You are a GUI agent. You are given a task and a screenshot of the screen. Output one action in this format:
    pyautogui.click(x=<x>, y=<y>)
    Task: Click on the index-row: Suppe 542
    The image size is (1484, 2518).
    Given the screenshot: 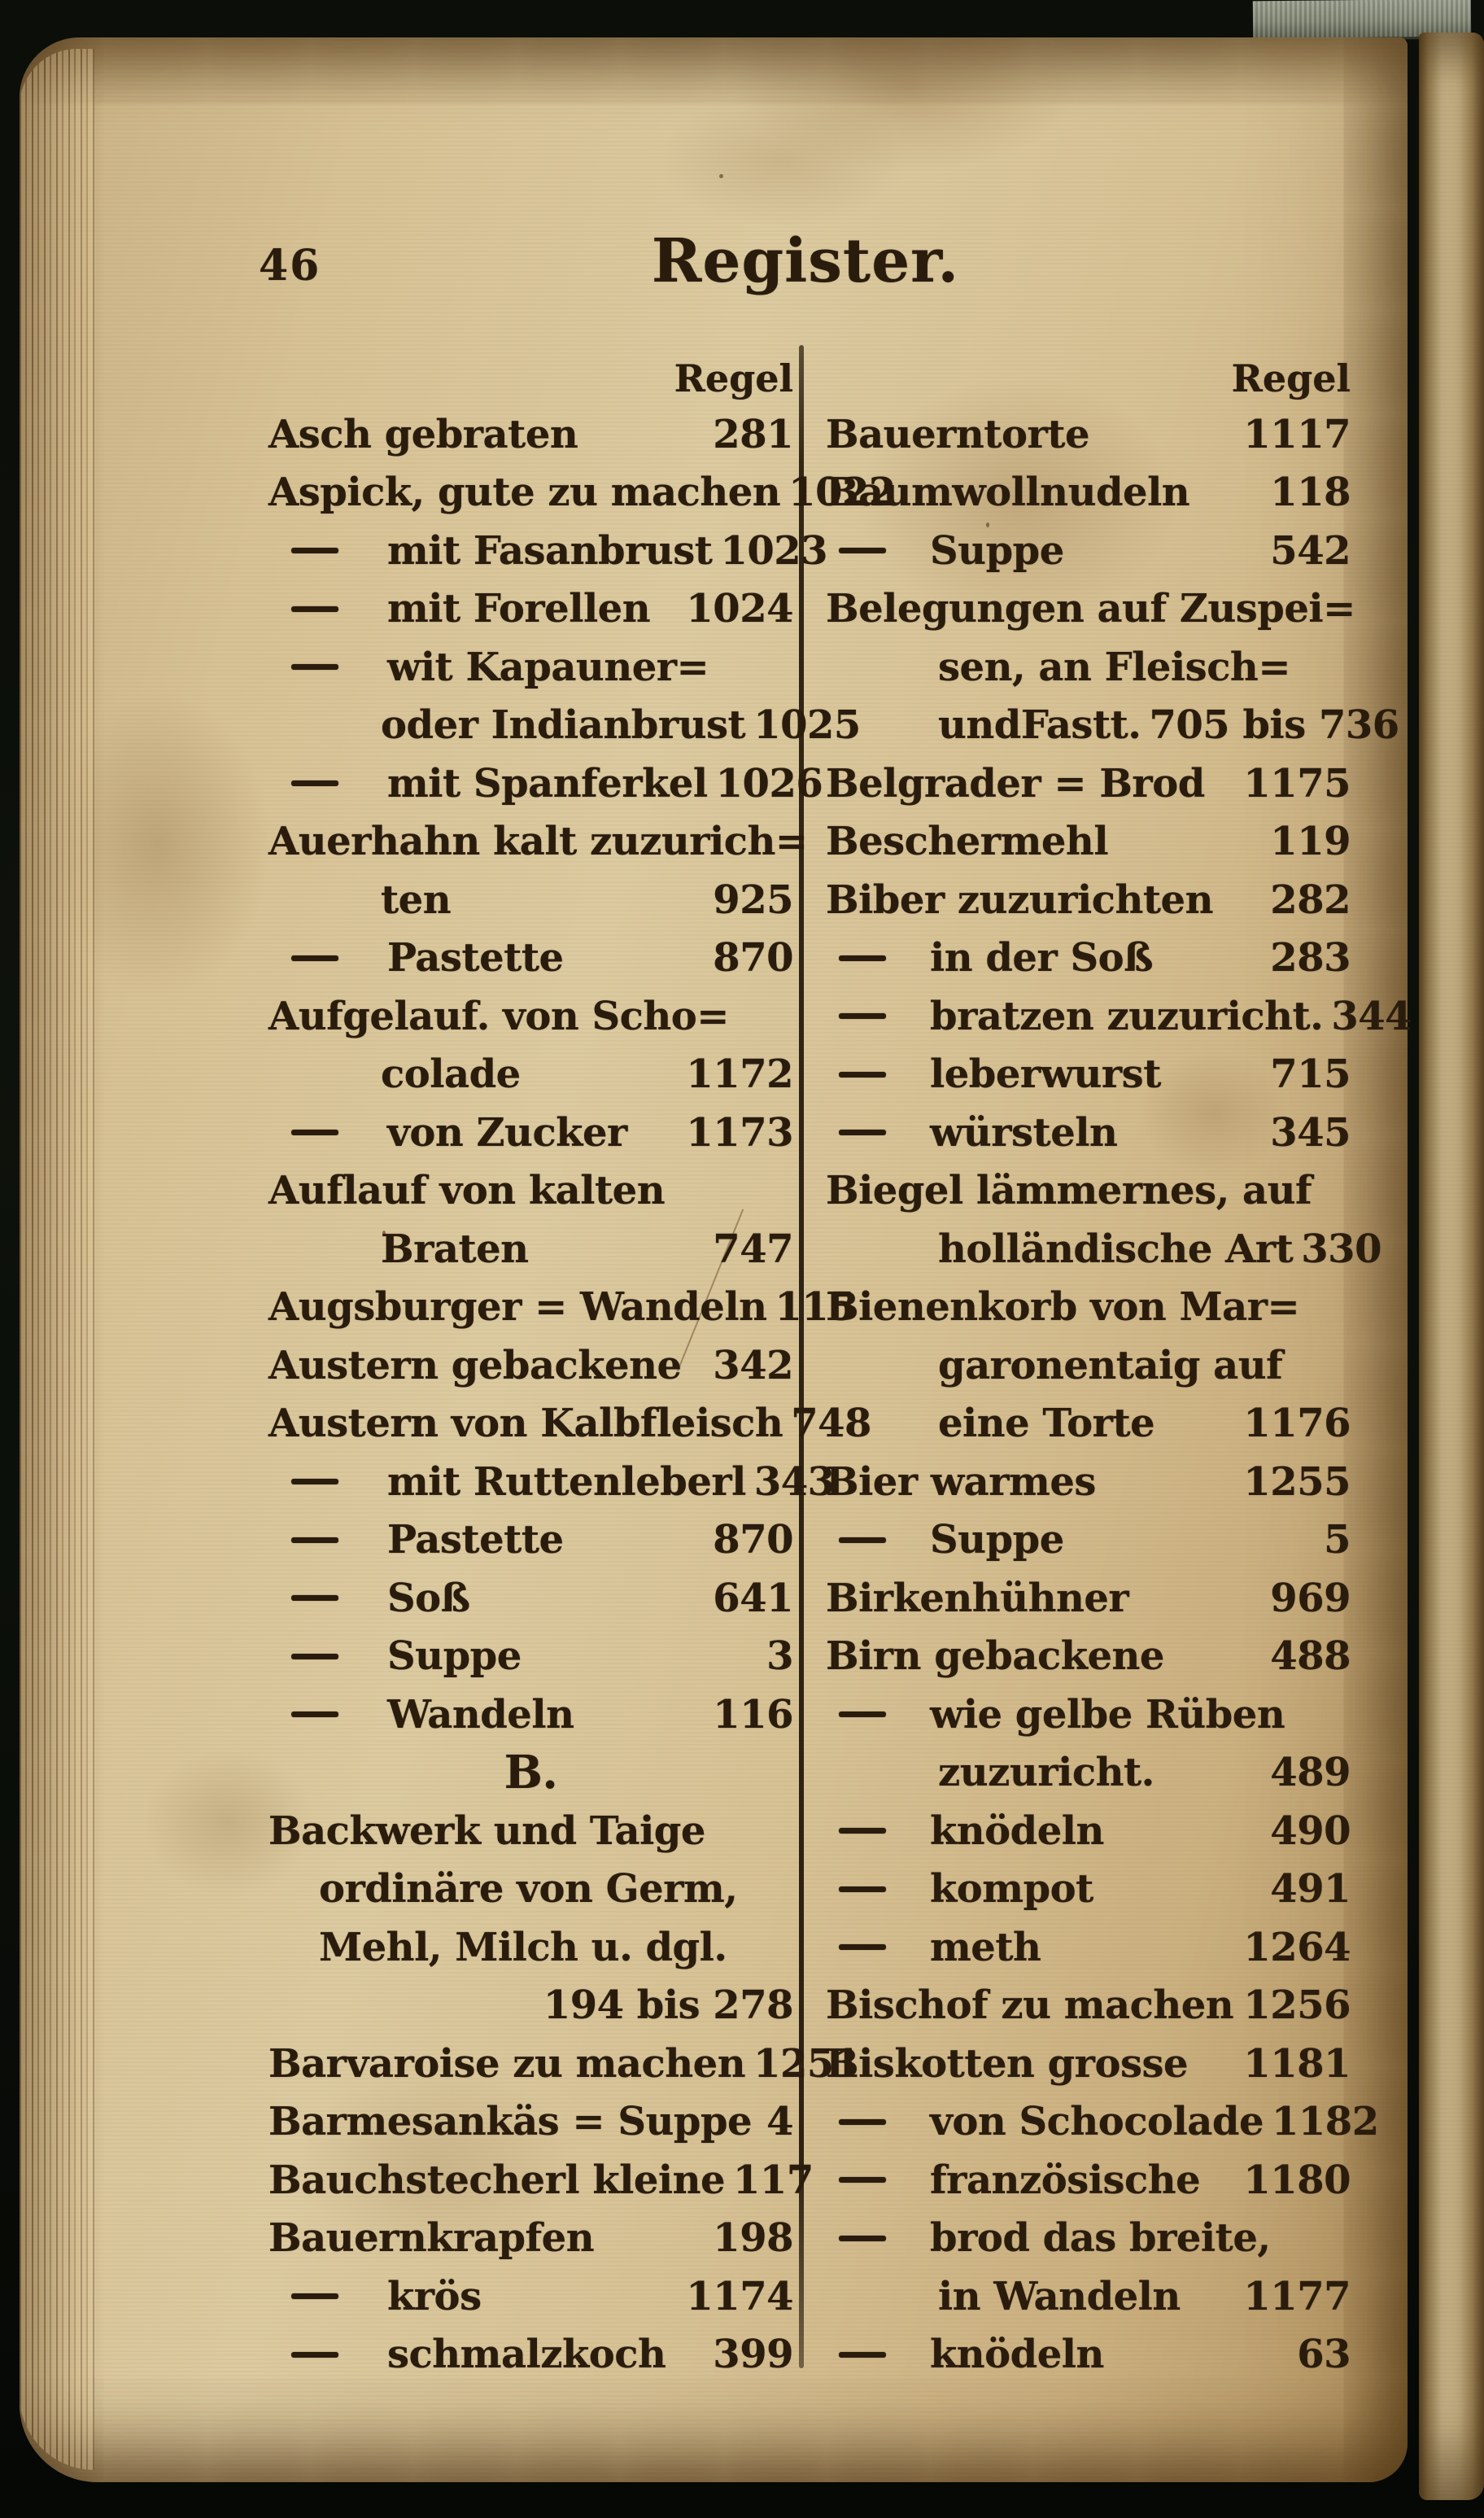 What is the action you would take?
    pyautogui.click(x=1089, y=551)
    